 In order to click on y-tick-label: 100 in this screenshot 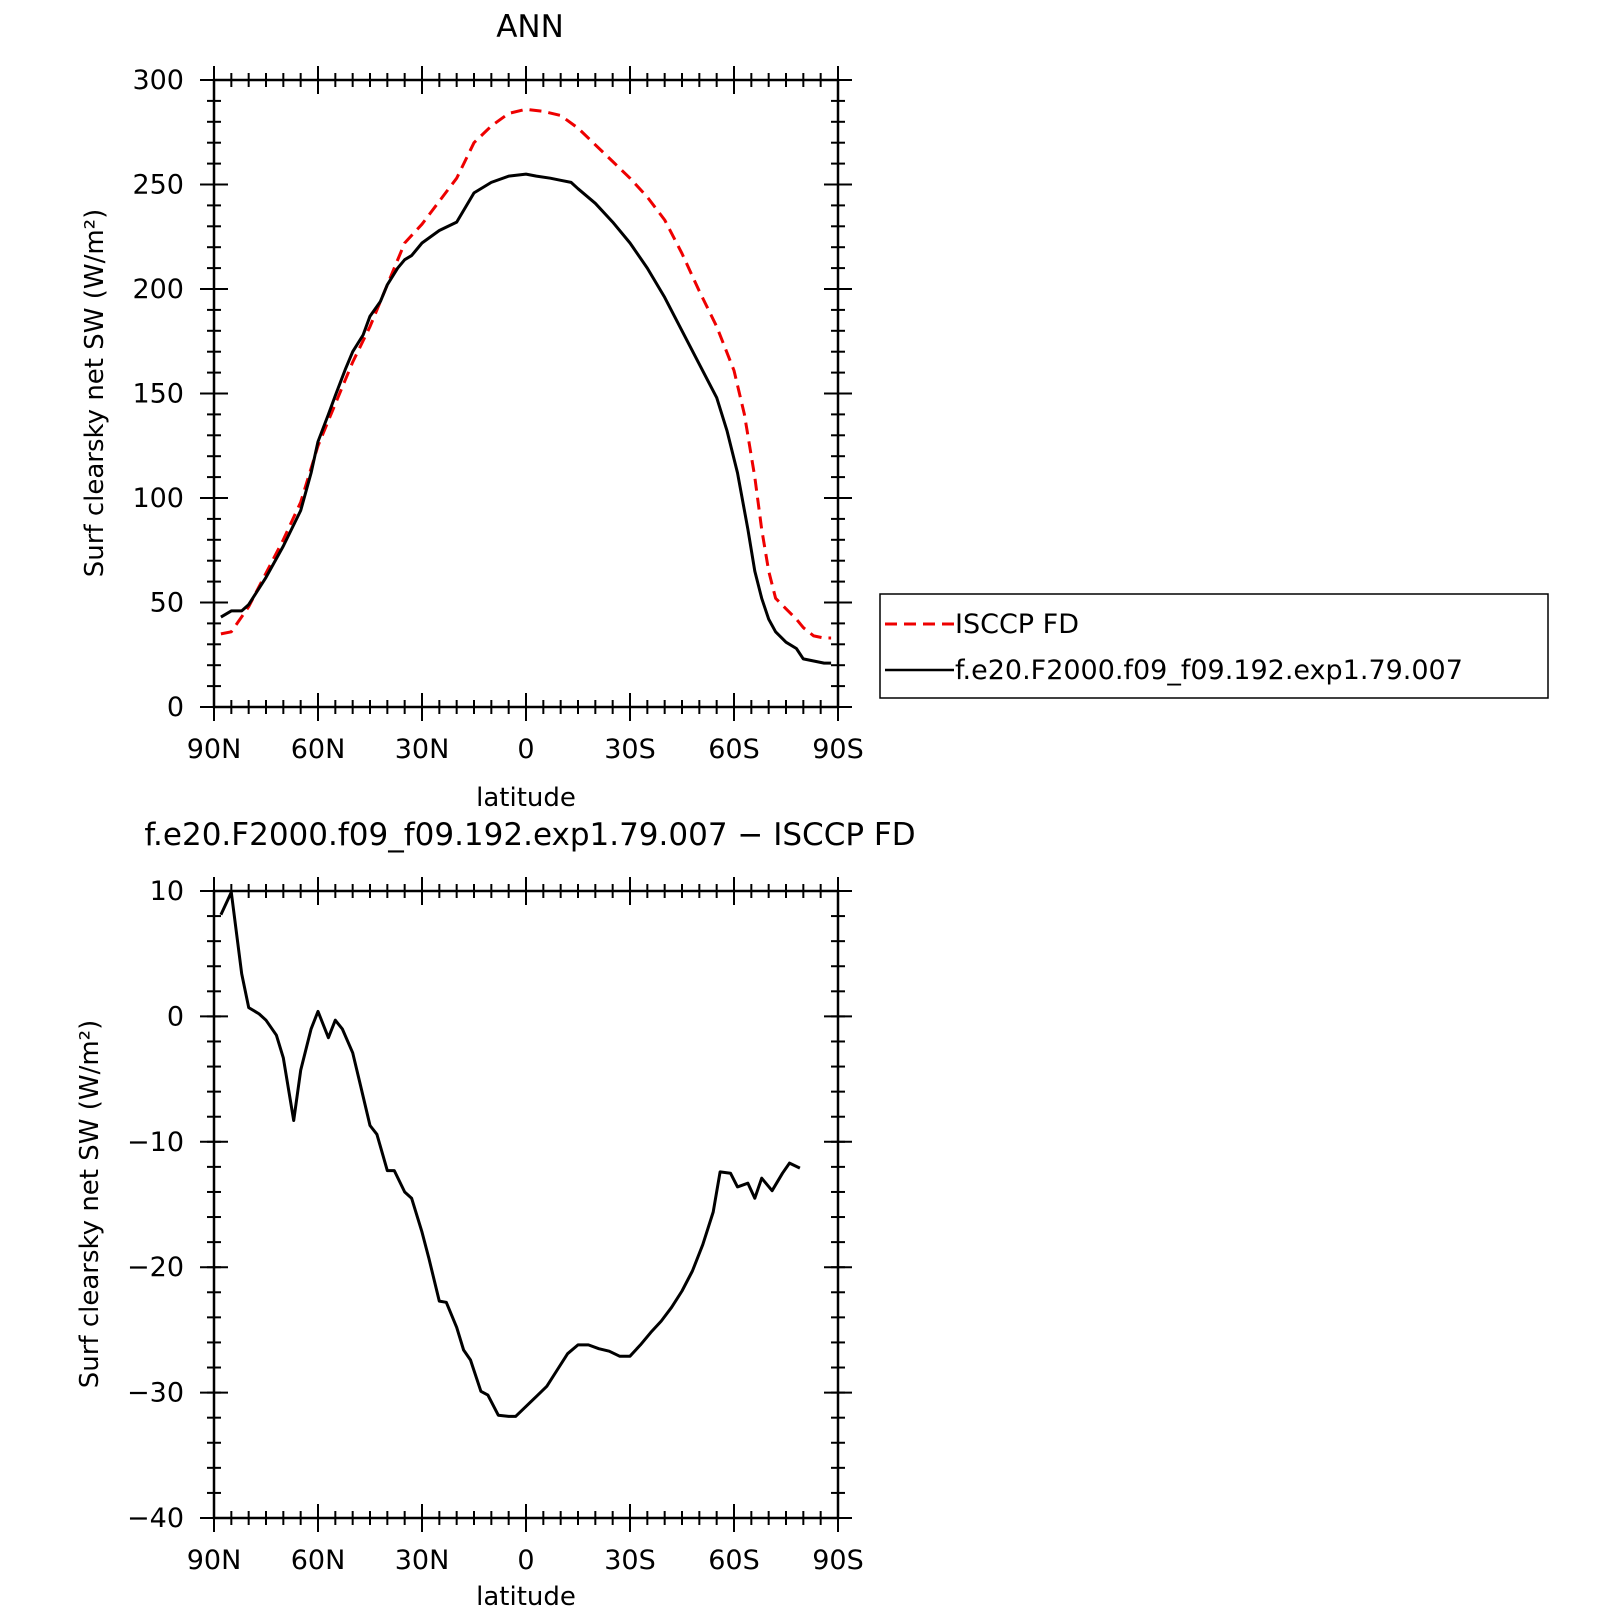, I will do `click(158, 498)`.